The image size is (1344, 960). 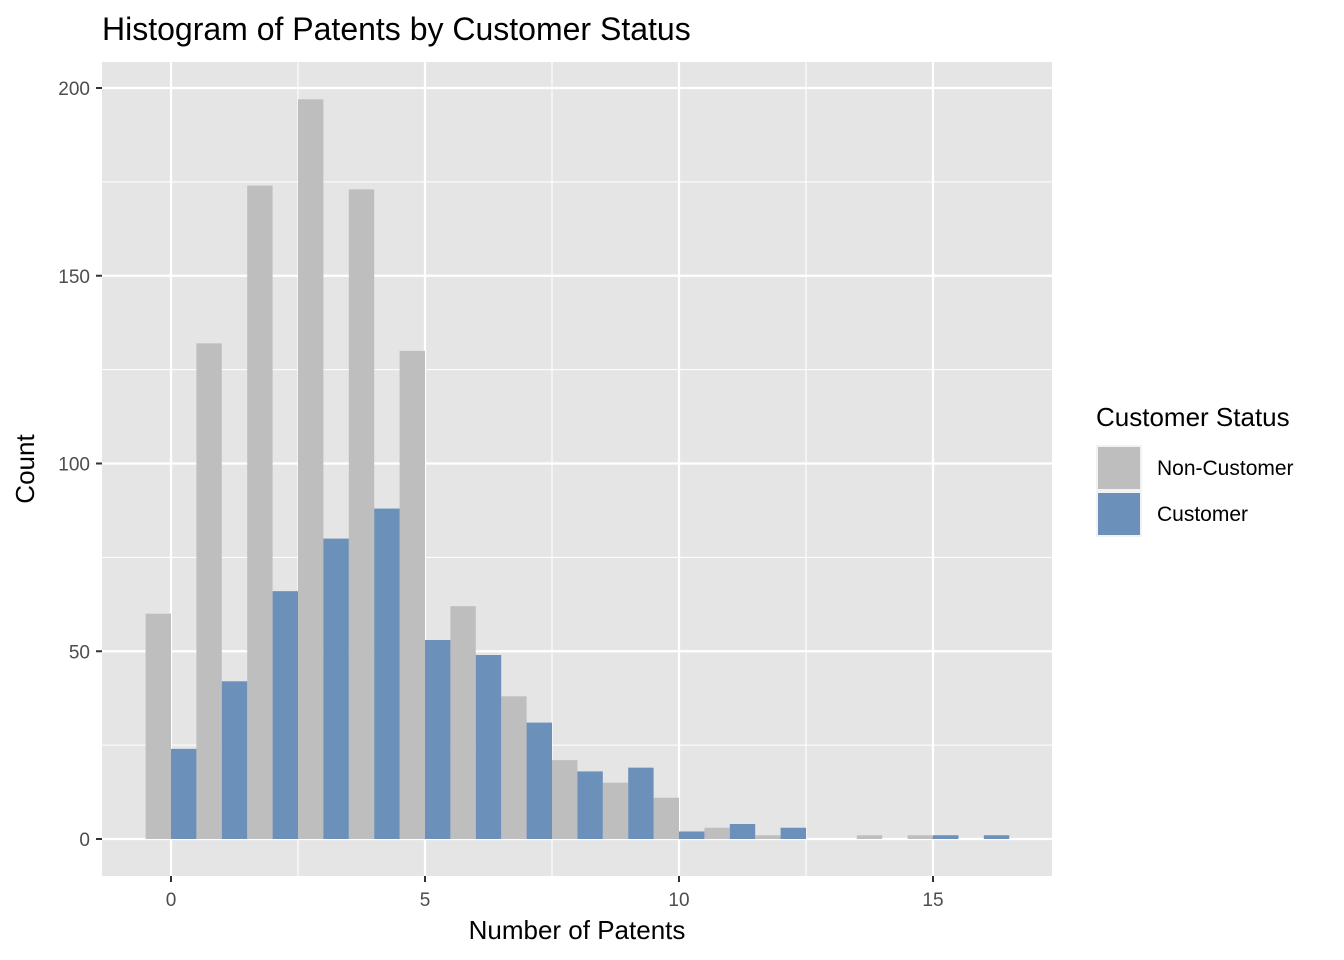 What do you see at coordinates (425, 900) in the screenshot?
I see `x-tick-label: 5` at bounding box center [425, 900].